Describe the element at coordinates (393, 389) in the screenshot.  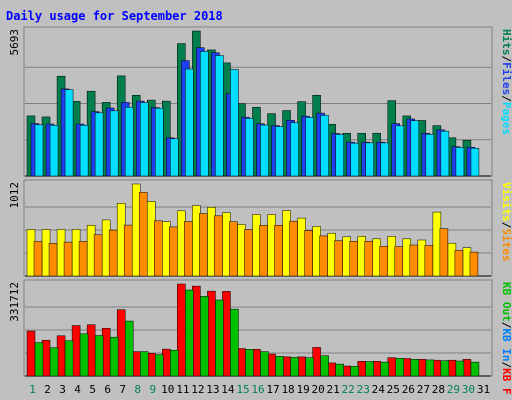
I see `day-label-25: 25` at that location.